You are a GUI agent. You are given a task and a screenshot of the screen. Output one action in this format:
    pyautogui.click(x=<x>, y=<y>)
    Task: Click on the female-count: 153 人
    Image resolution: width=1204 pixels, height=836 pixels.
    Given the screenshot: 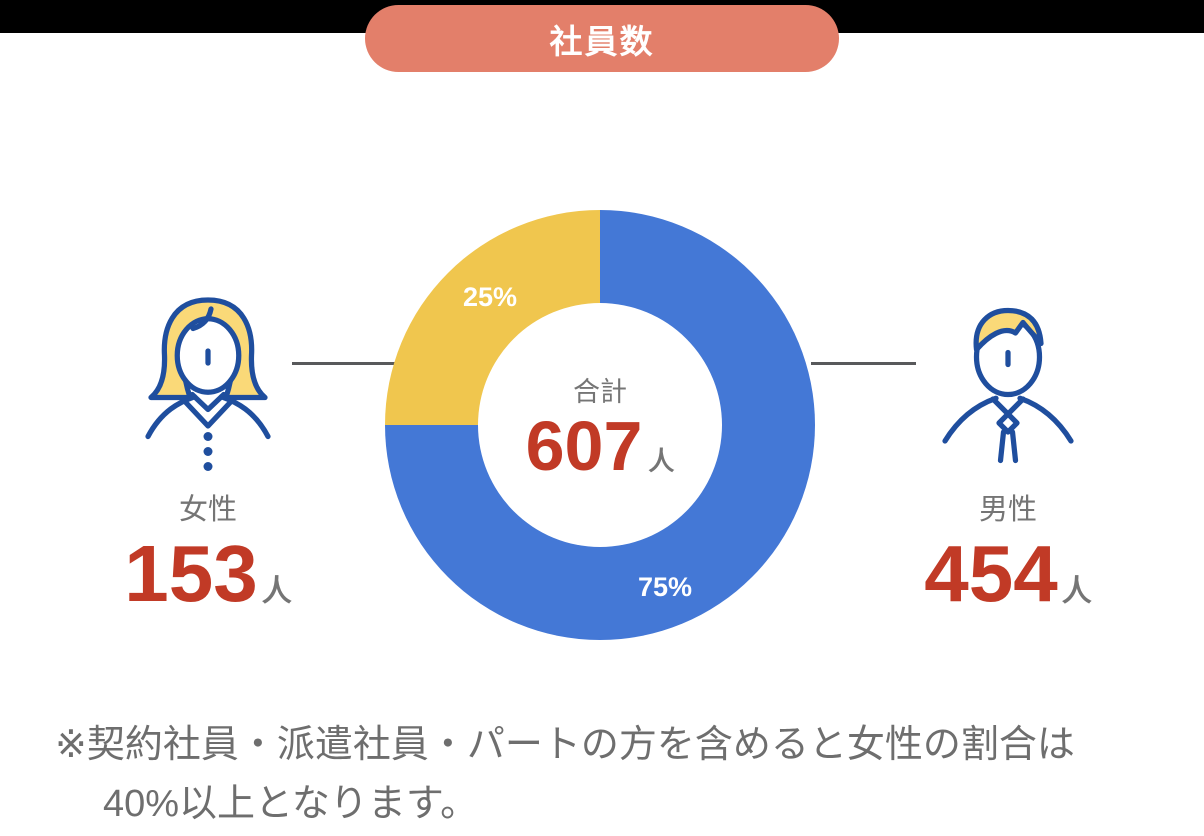 What is the action you would take?
    pyautogui.click(x=208, y=574)
    